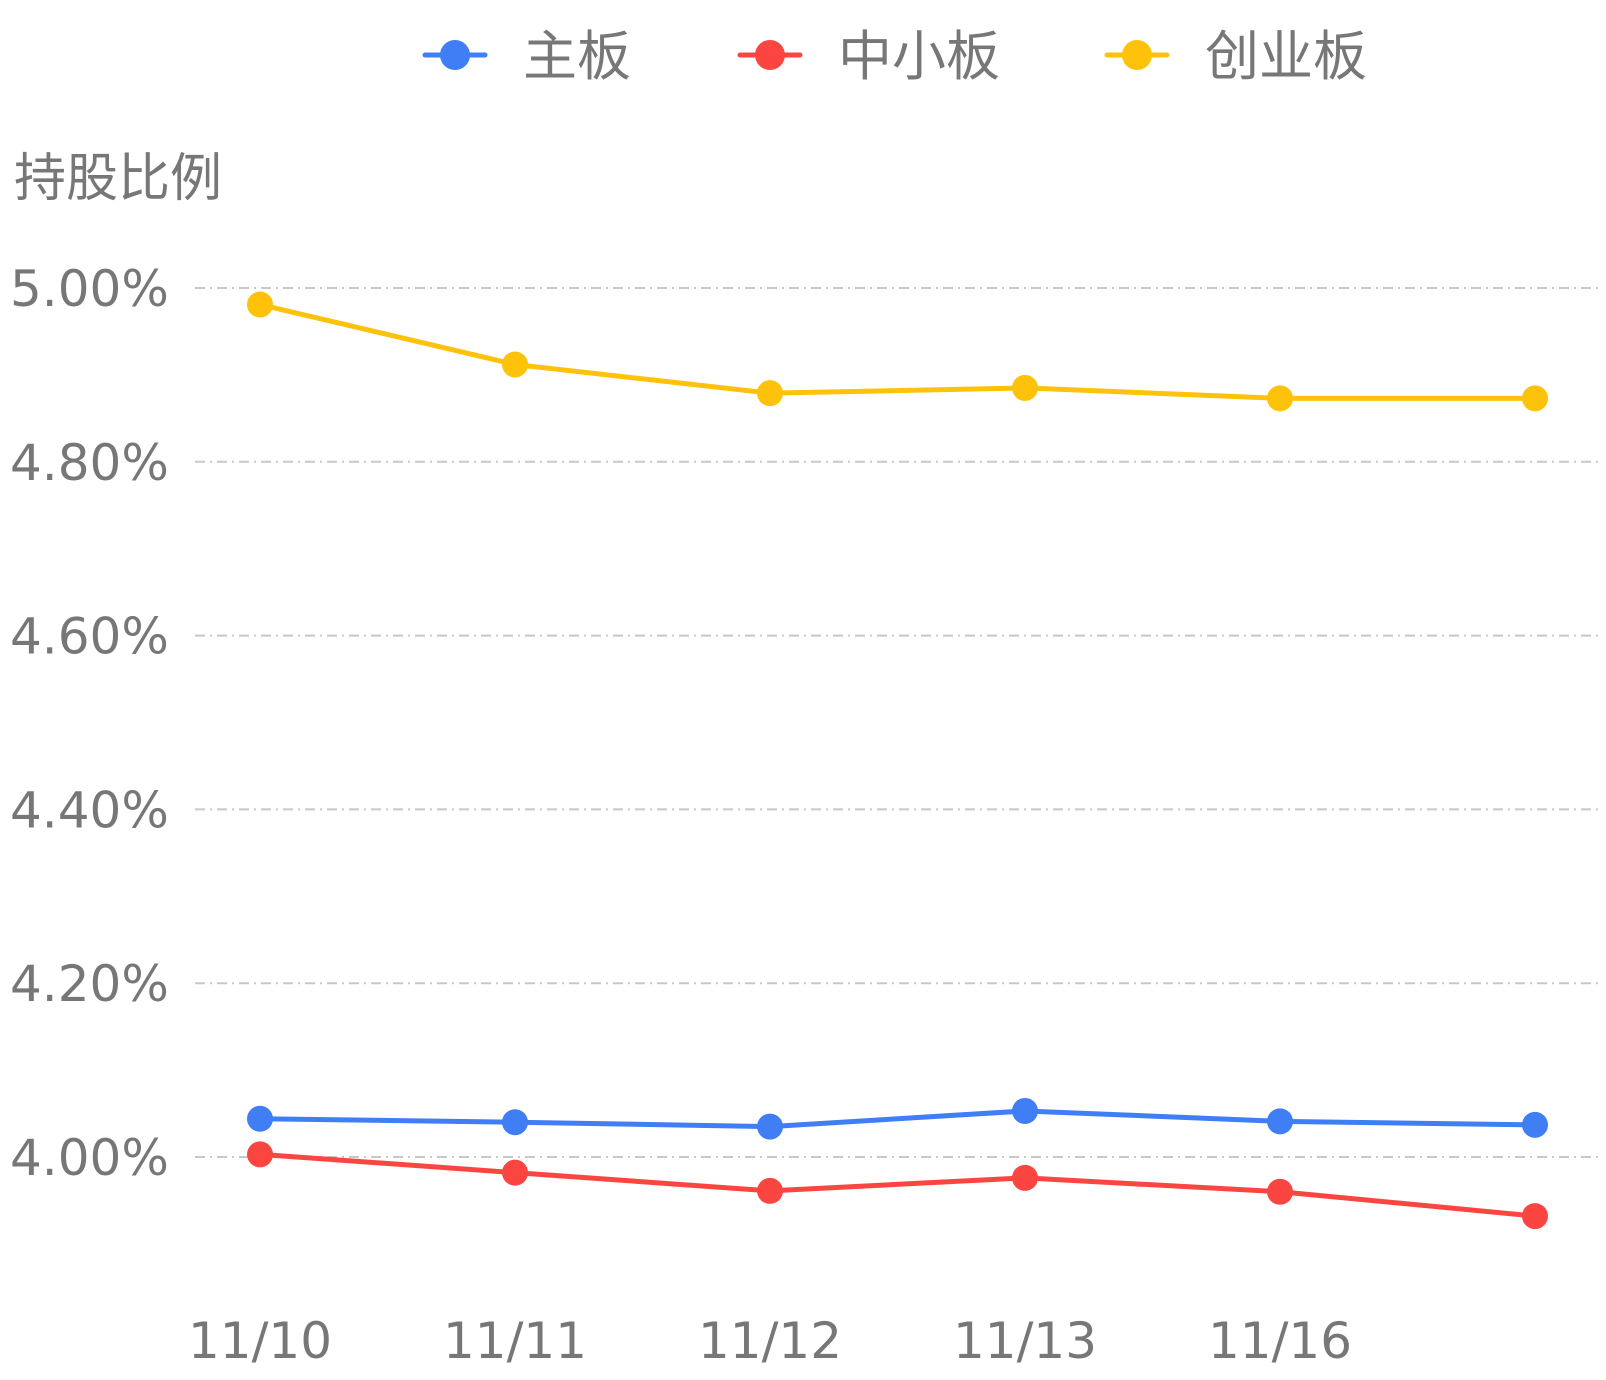  I want to click on legend-item: 中小板, so click(868, 56).